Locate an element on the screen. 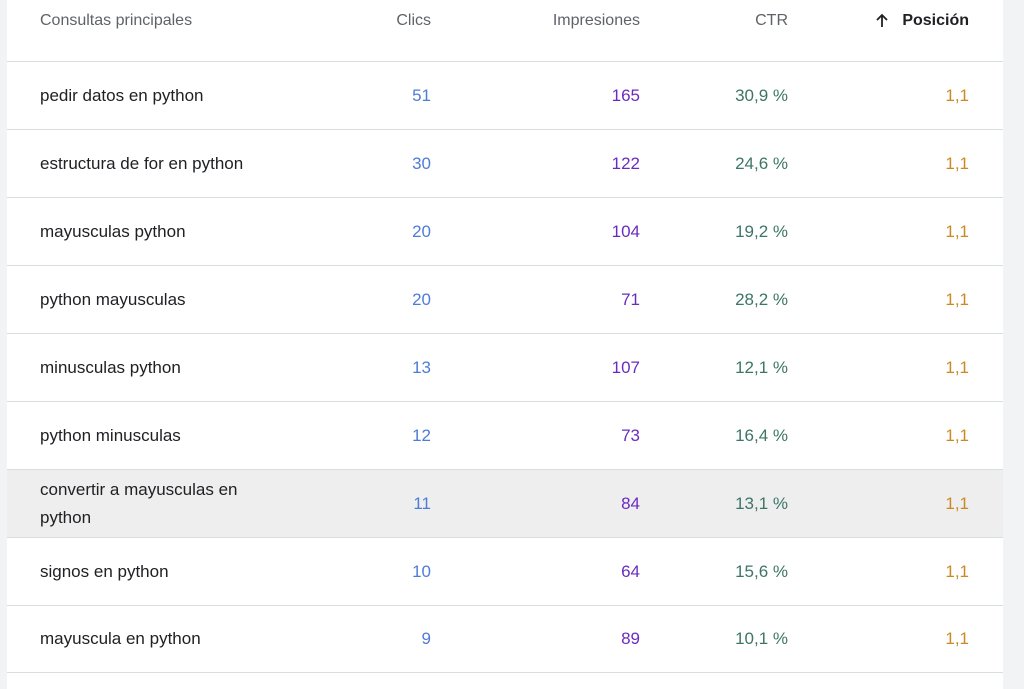 This screenshot has width=1024, height=689. table-row: pedir datos en python 51 165 30,9 % 1,1 is located at coordinates (505, 96).